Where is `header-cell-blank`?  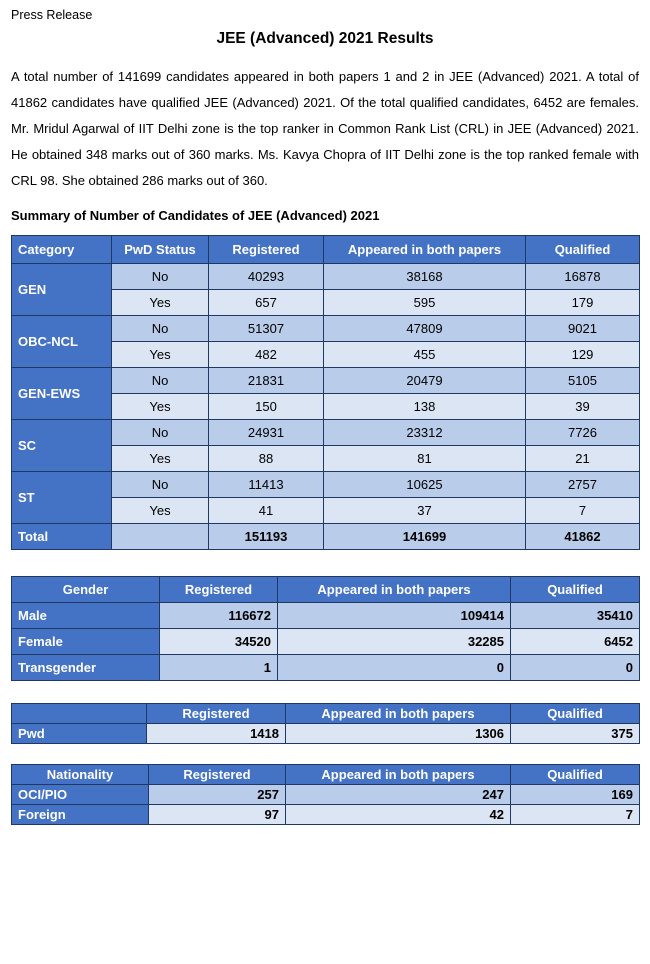 header-cell-blank is located at coordinates (79, 713).